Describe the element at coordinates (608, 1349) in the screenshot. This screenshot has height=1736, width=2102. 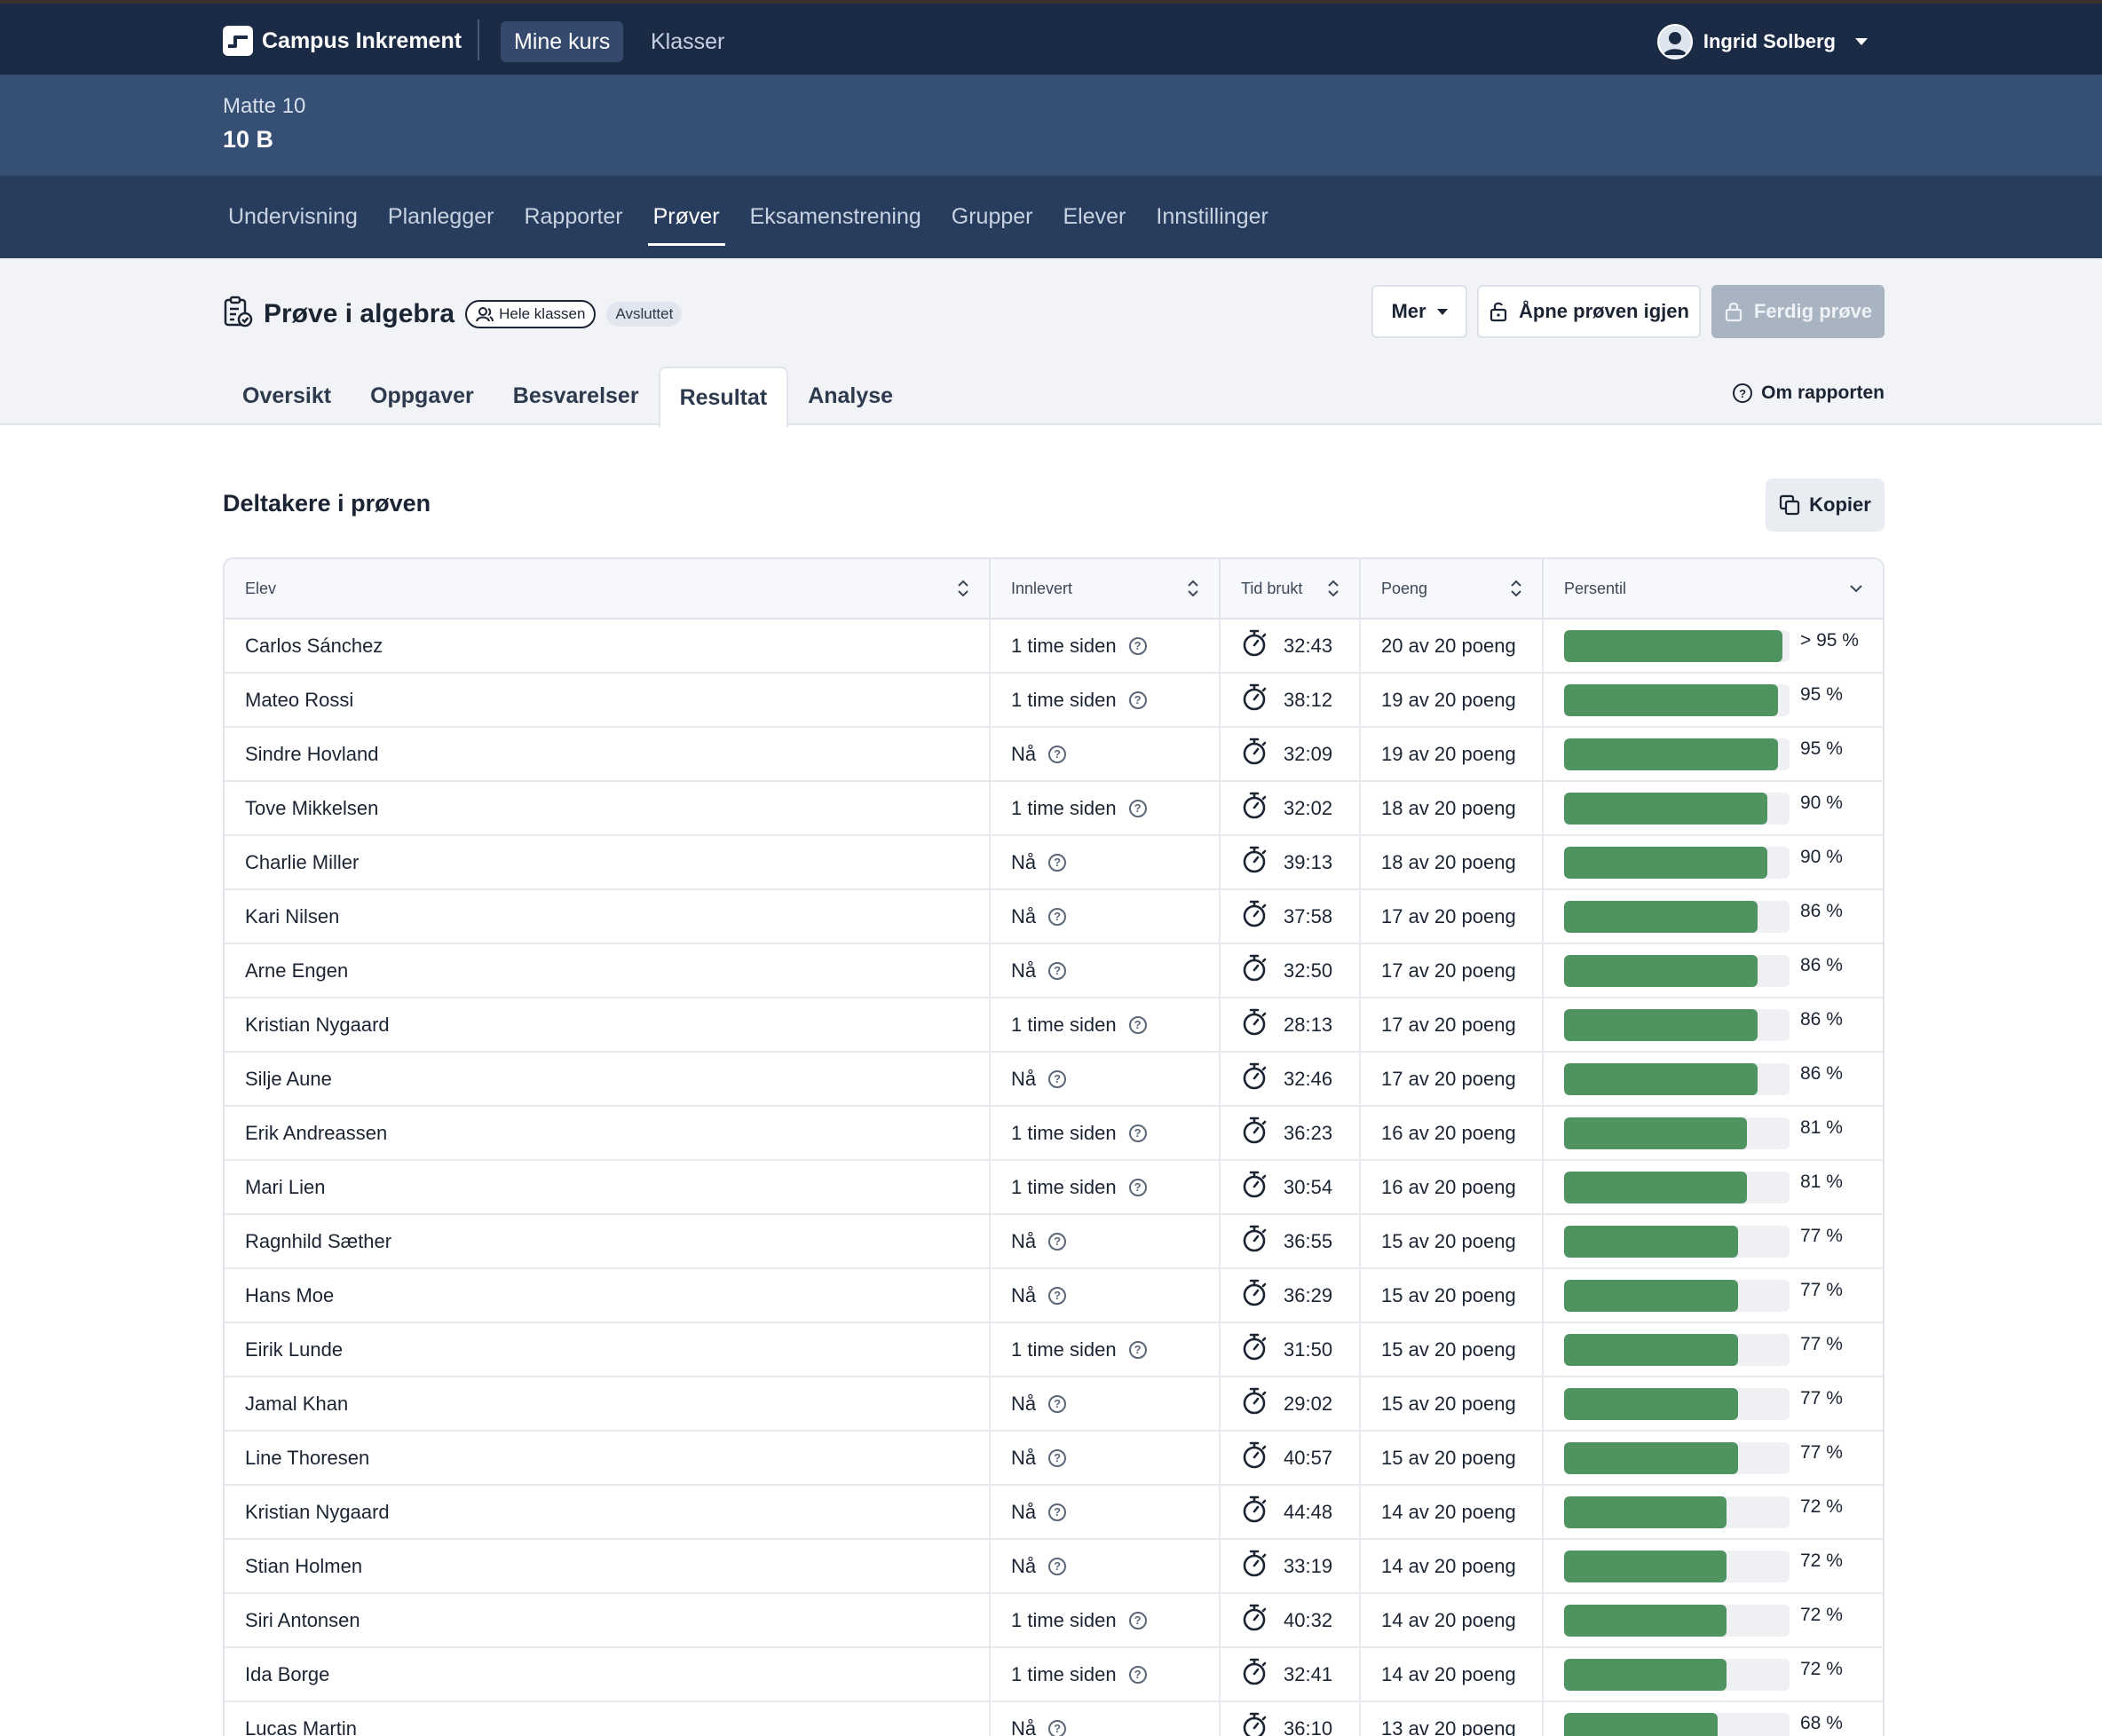
I see `cell-student-name: Eirik Lunde` at that location.